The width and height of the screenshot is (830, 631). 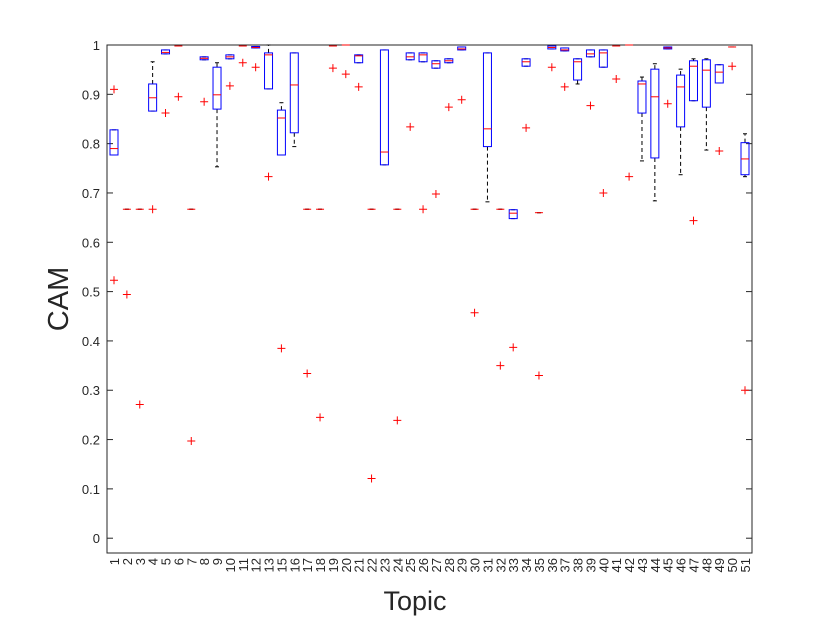 I want to click on x-tick-label: 11, so click(x=243, y=565).